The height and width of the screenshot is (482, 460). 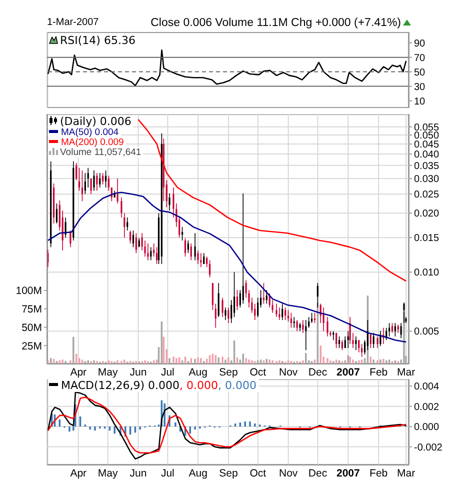 I want to click on legend-label: MA(200) 0.009, so click(x=87, y=142).